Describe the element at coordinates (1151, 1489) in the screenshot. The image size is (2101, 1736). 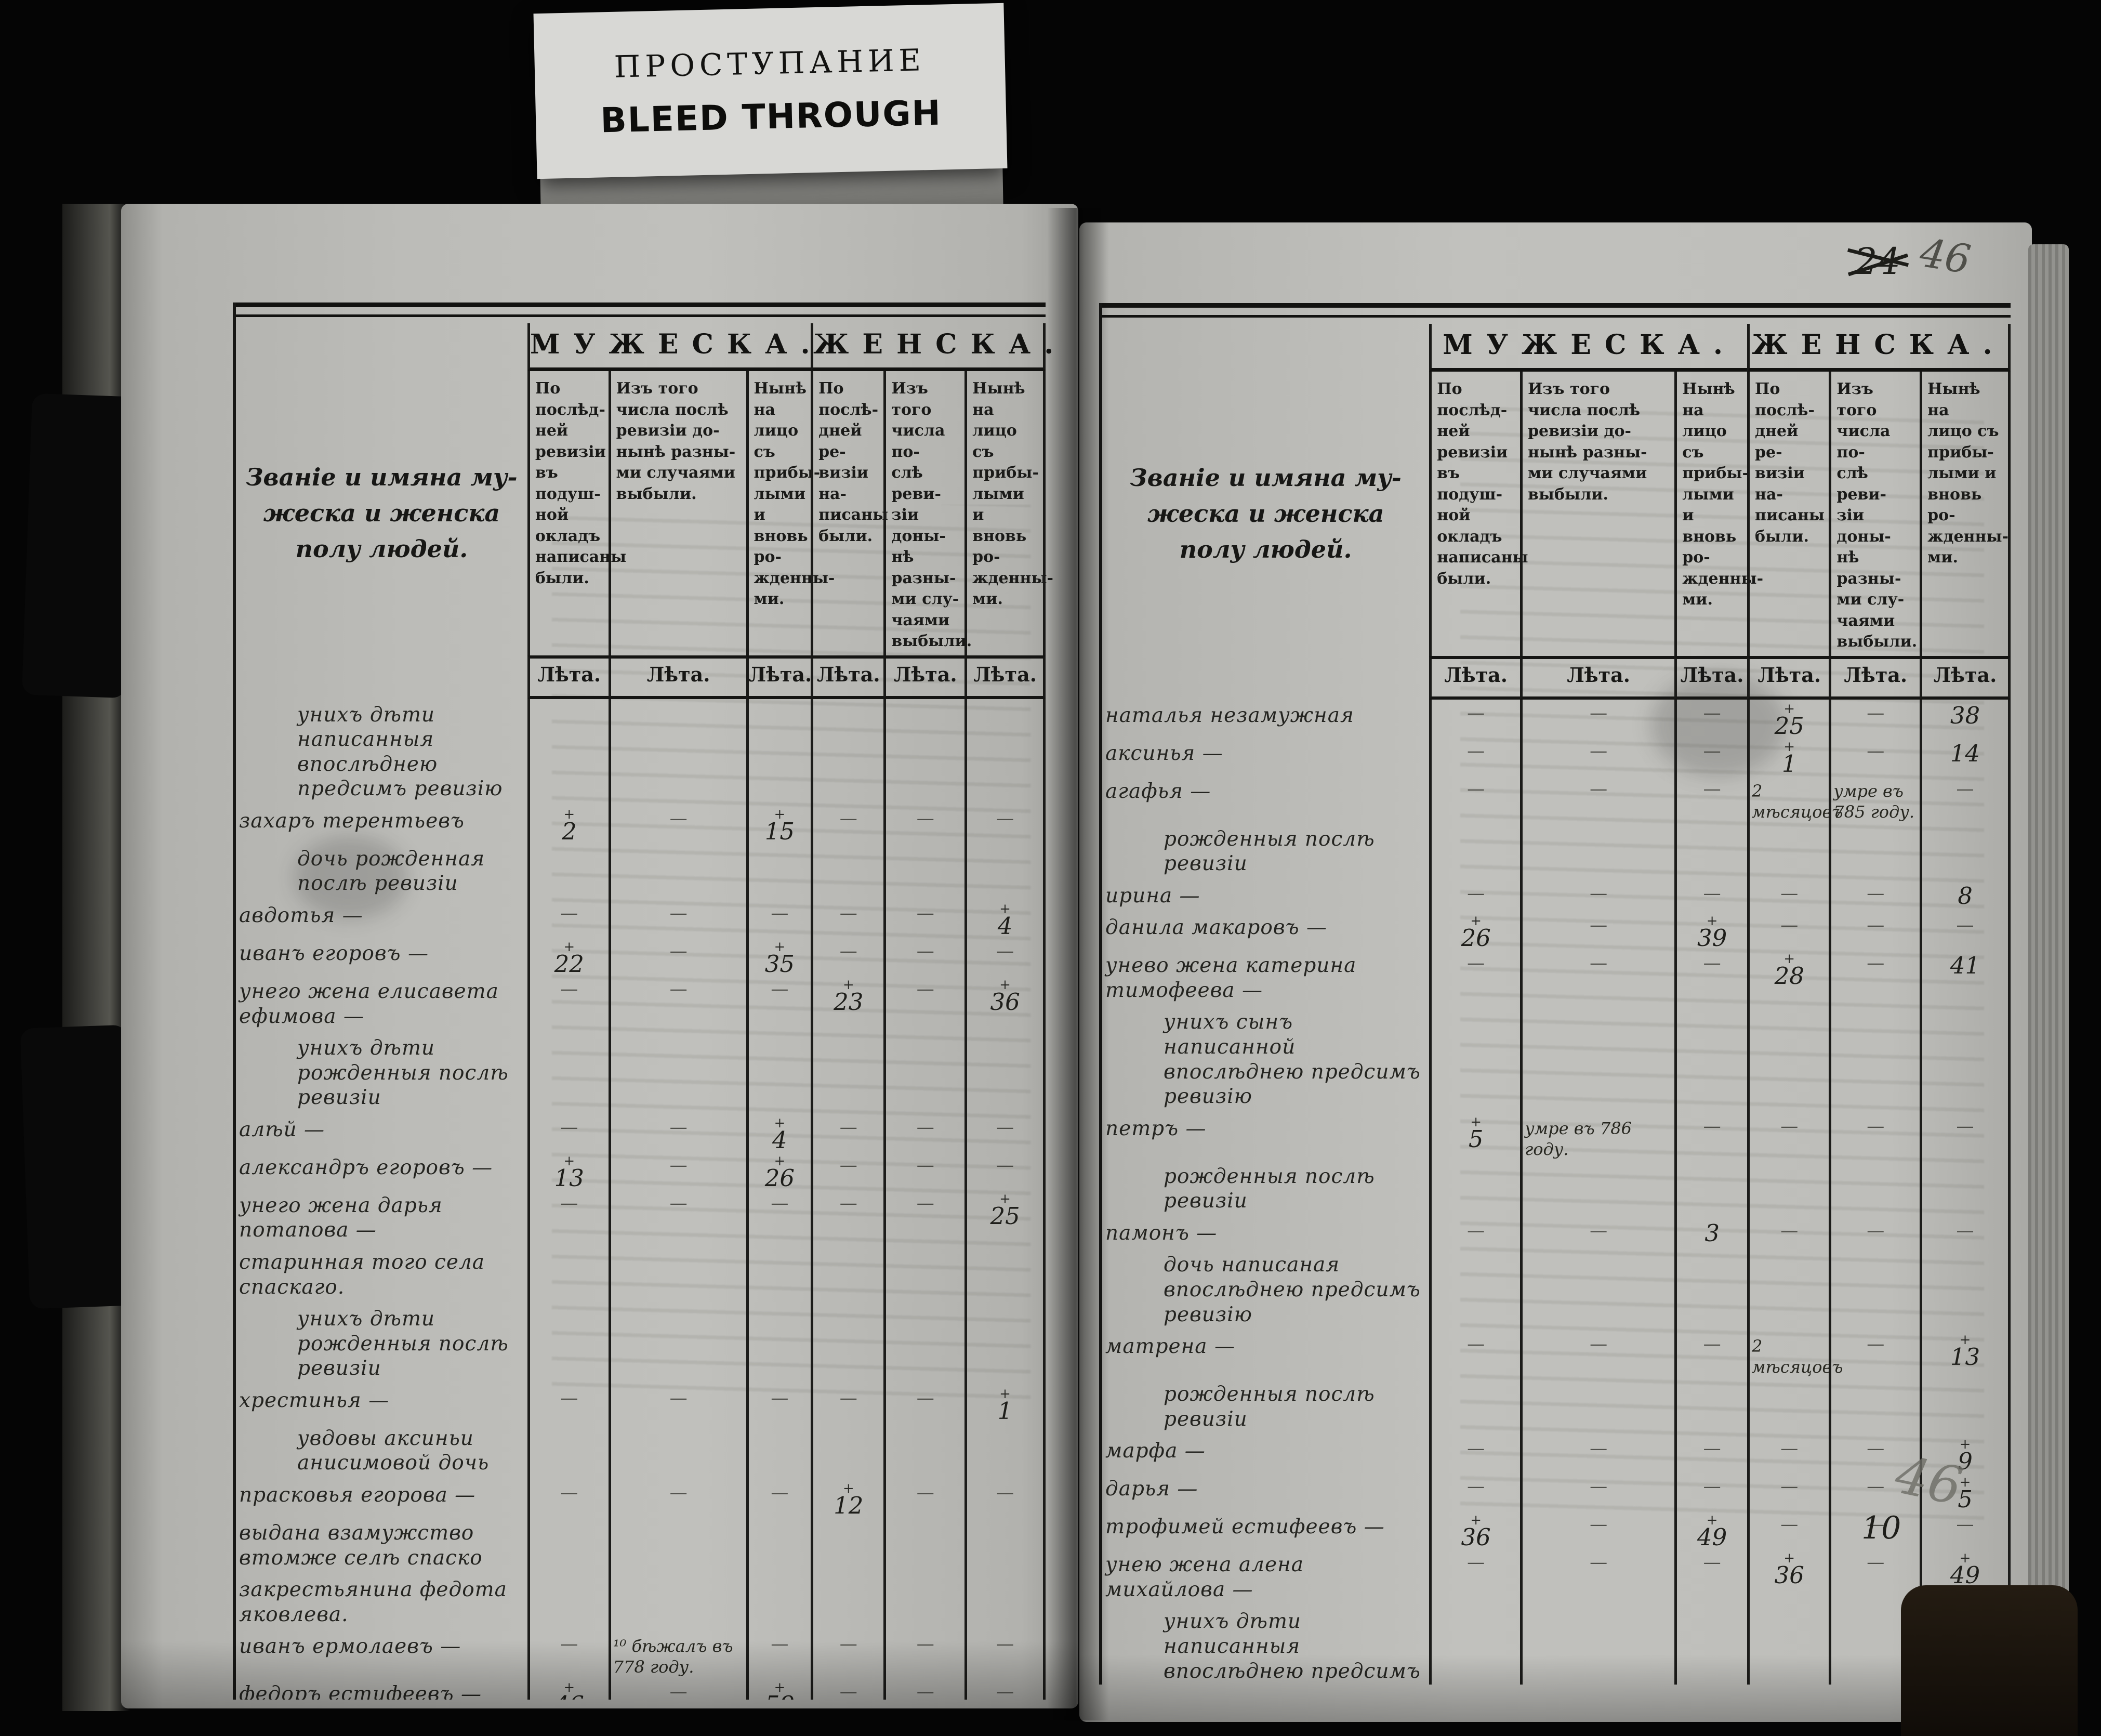
I see `row-name-text: дарья —` at that location.